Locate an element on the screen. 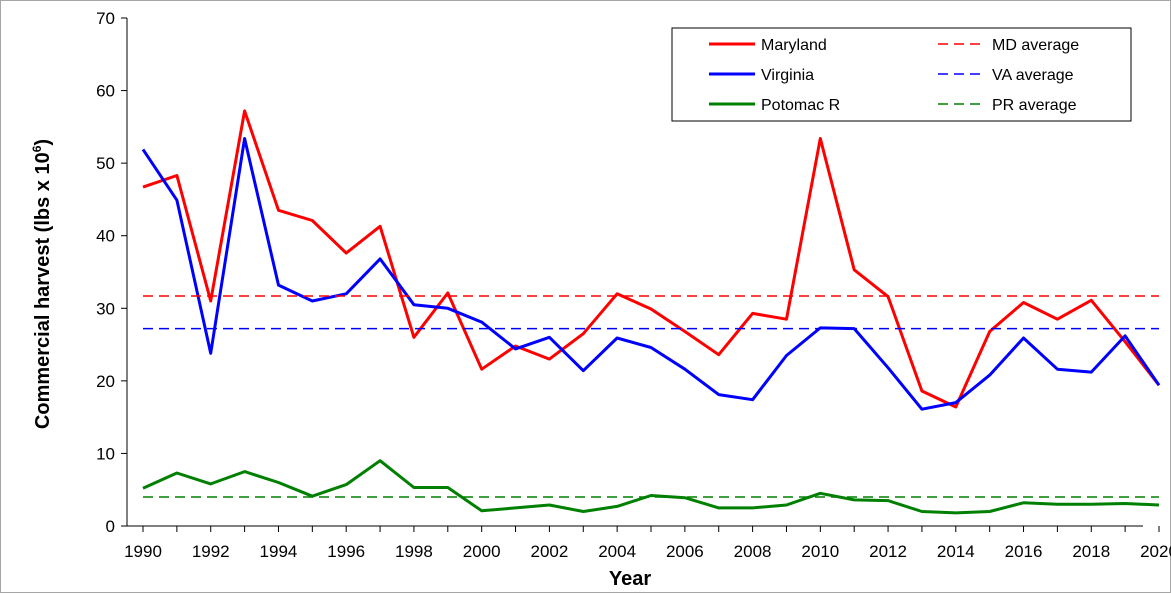  x-tick-label: 2004 is located at coordinates (617, 551).